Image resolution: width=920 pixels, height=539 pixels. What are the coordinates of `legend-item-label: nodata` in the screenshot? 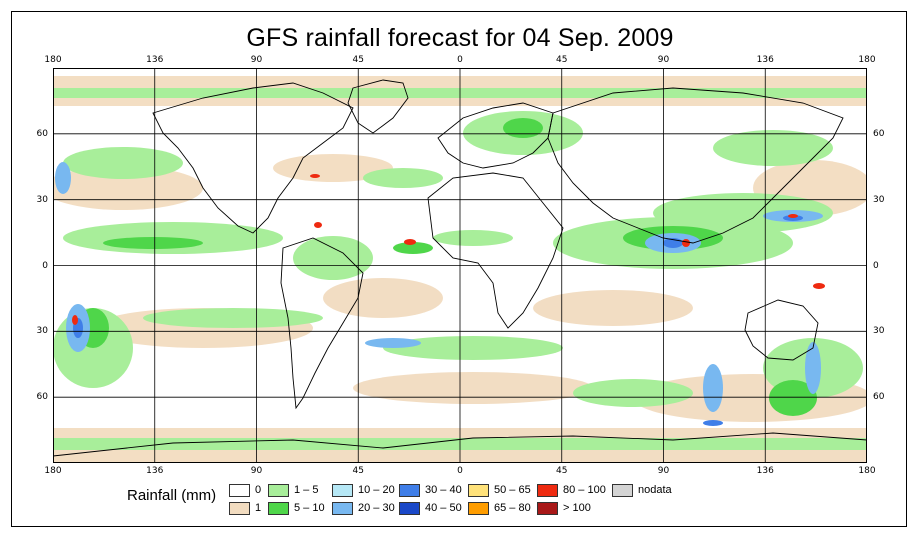 It's located at (655, 490).